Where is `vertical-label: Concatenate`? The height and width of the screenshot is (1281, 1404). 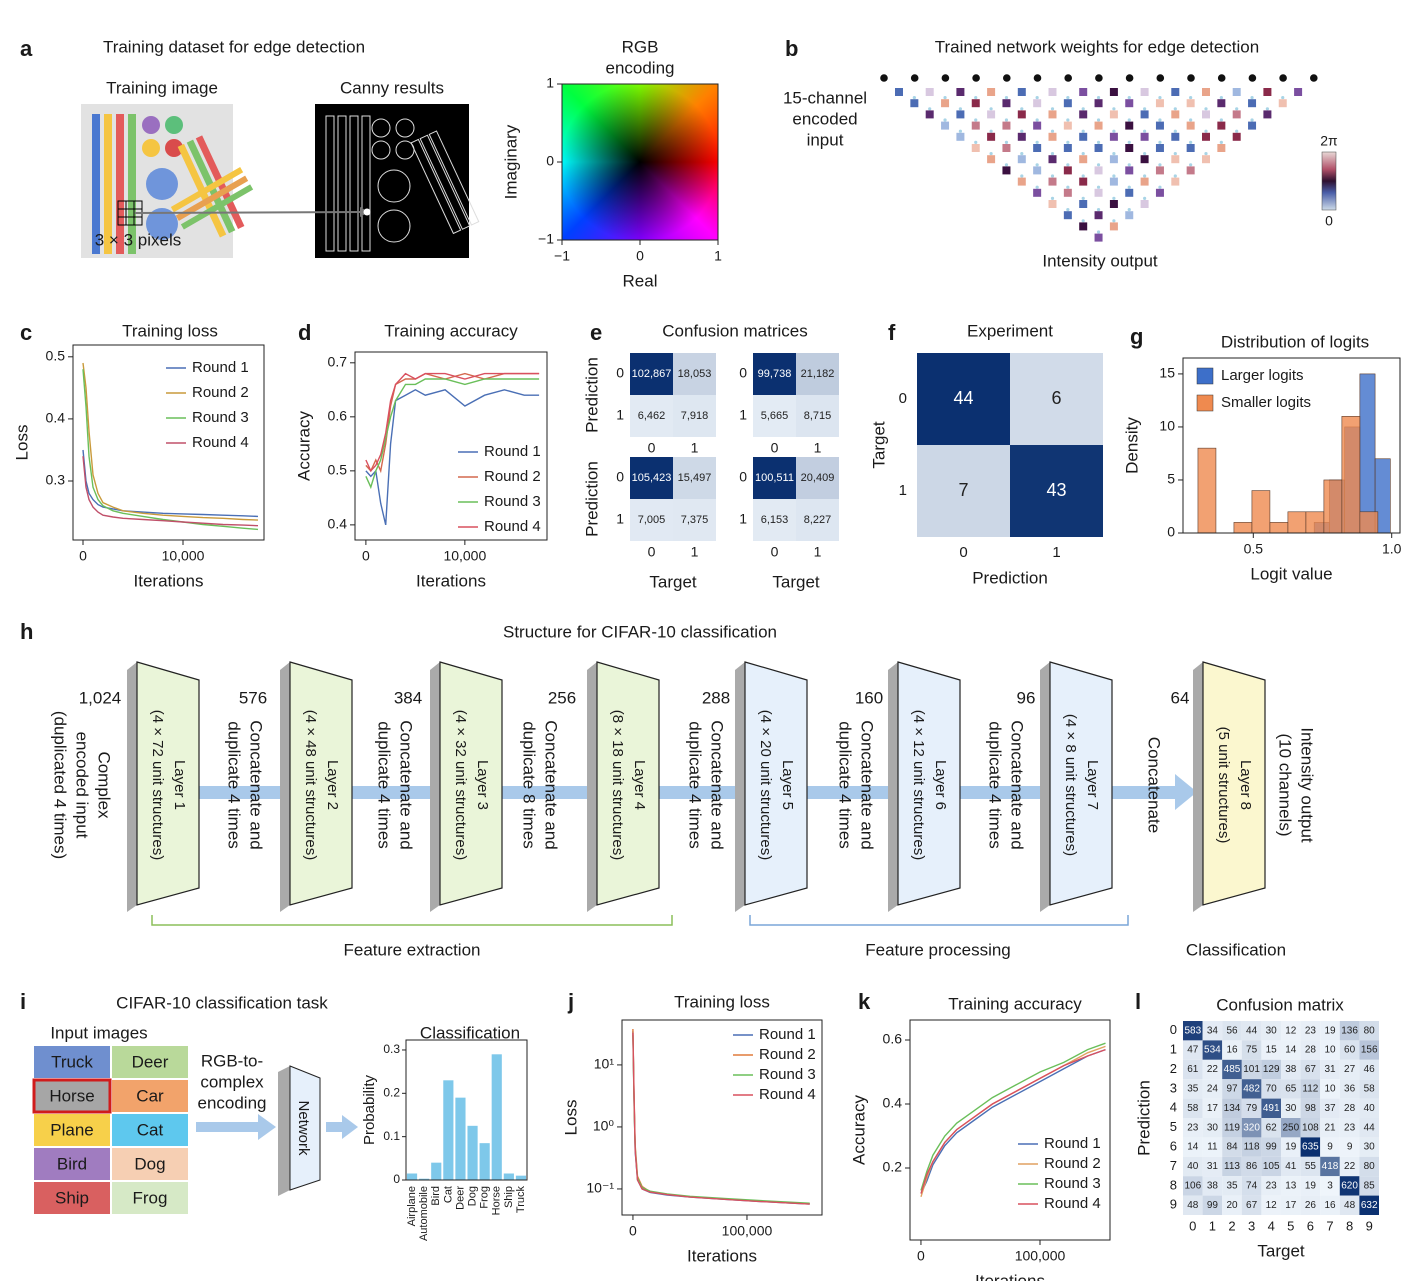 vertical-label: Concatenate is located at coordinates (1154, 785).